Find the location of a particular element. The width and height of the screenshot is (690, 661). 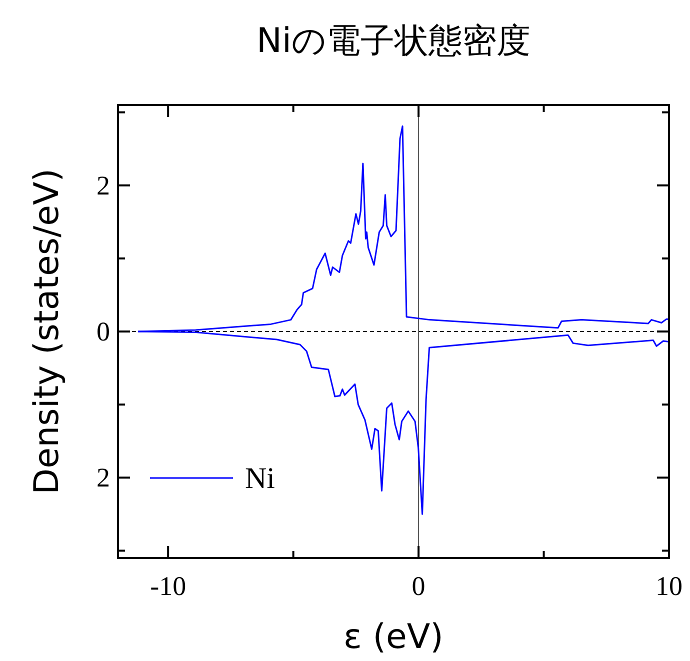

legend-label: Ni is located at coordinates (260, 478).